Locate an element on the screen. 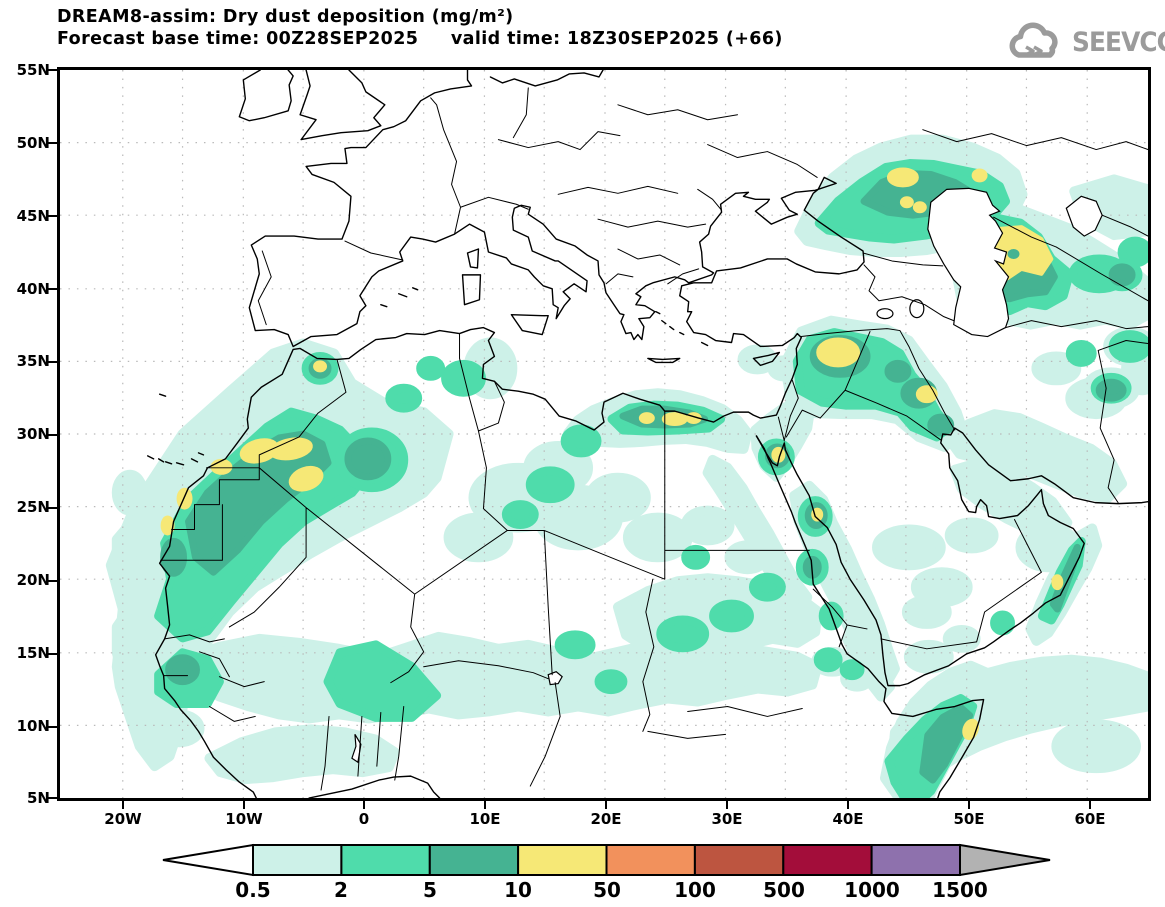 This screenshot has height=907, width=1165. lon-tick-label: 0 is located at coordinates (364, 819).